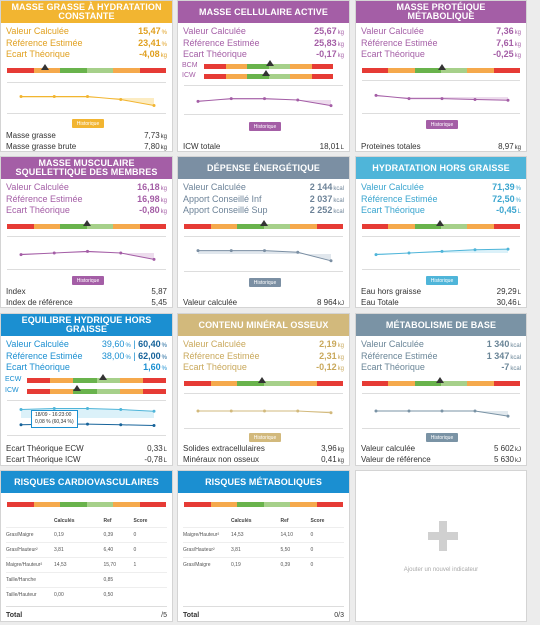 This screenshot has height=625, width=540. I want to click on value-row: Valeur Calculée 39,60% | 60,40%, so click(86, 344).